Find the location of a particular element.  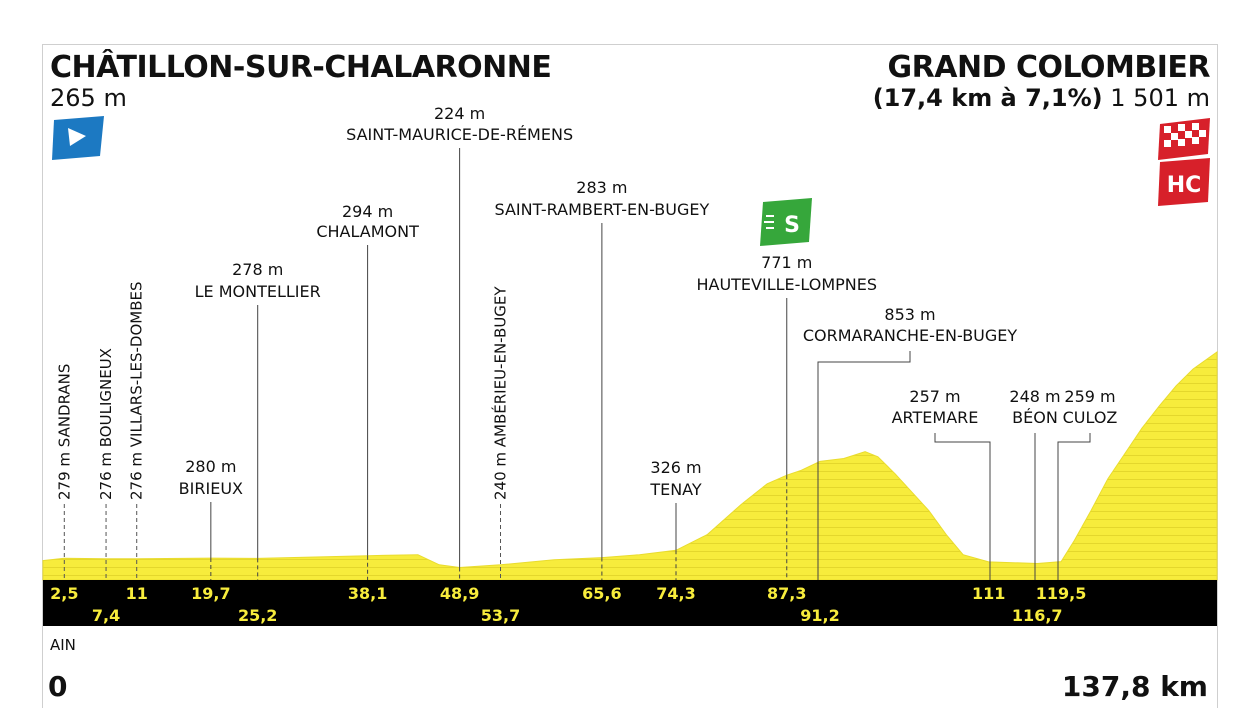

town-name-label: SAINT-RAMBERT-EN-BUGEY is located at coordinates (602, 209).